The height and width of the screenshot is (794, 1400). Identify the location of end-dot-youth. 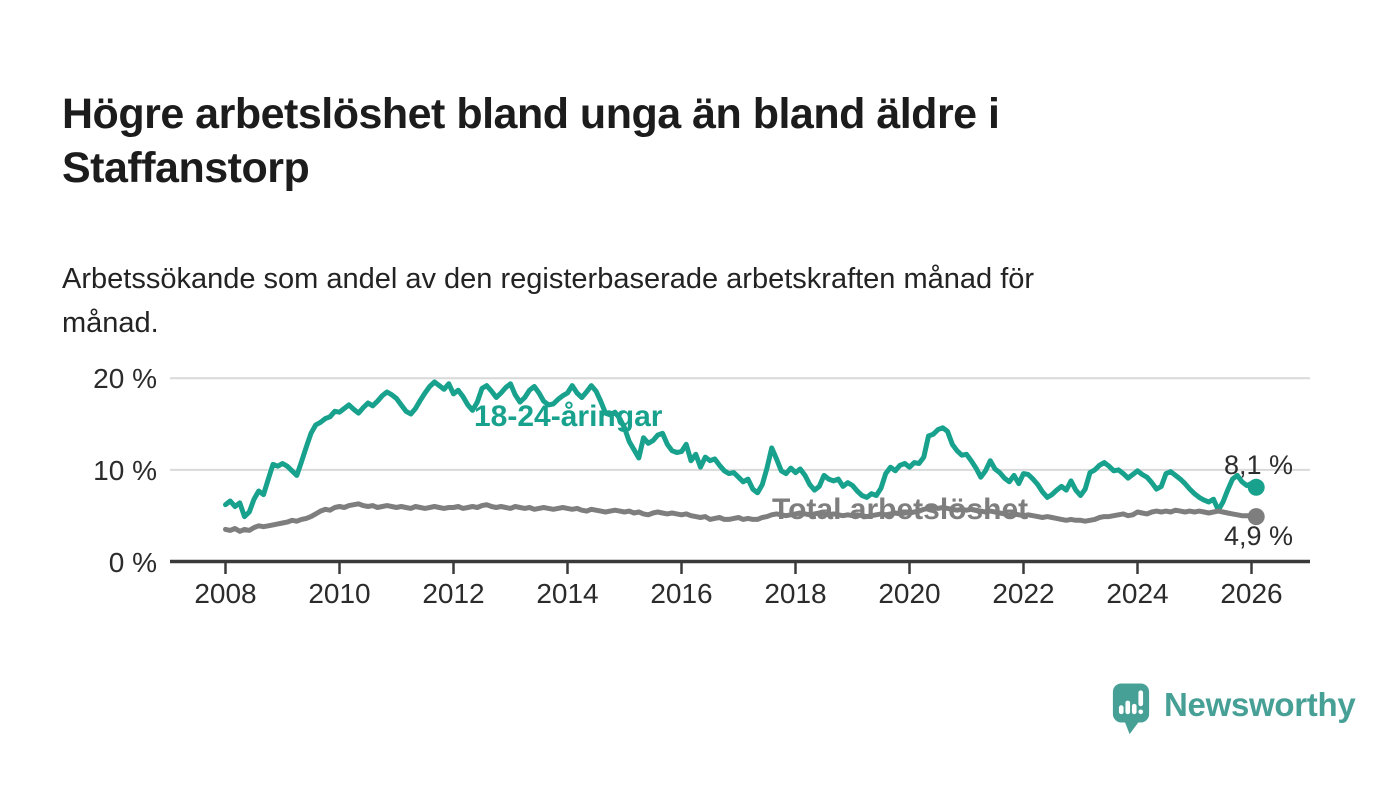
(1256, 487).